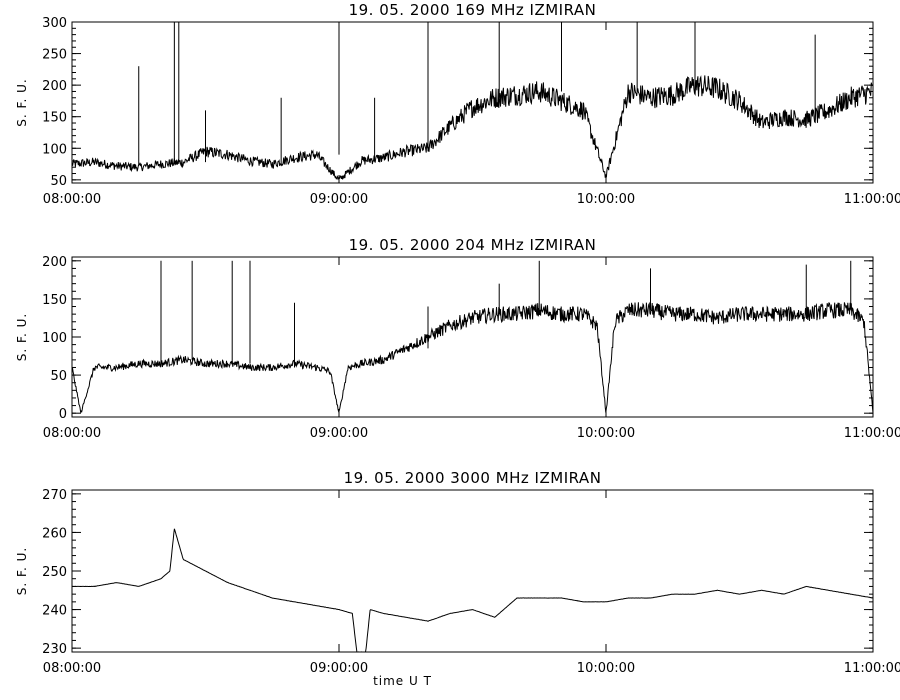 Image resolution: width=900 pixels, height=700 pixels. Describe the element at coordinates (54, 649) in the screenshot. I see `y-tick-label: 230` at that location.